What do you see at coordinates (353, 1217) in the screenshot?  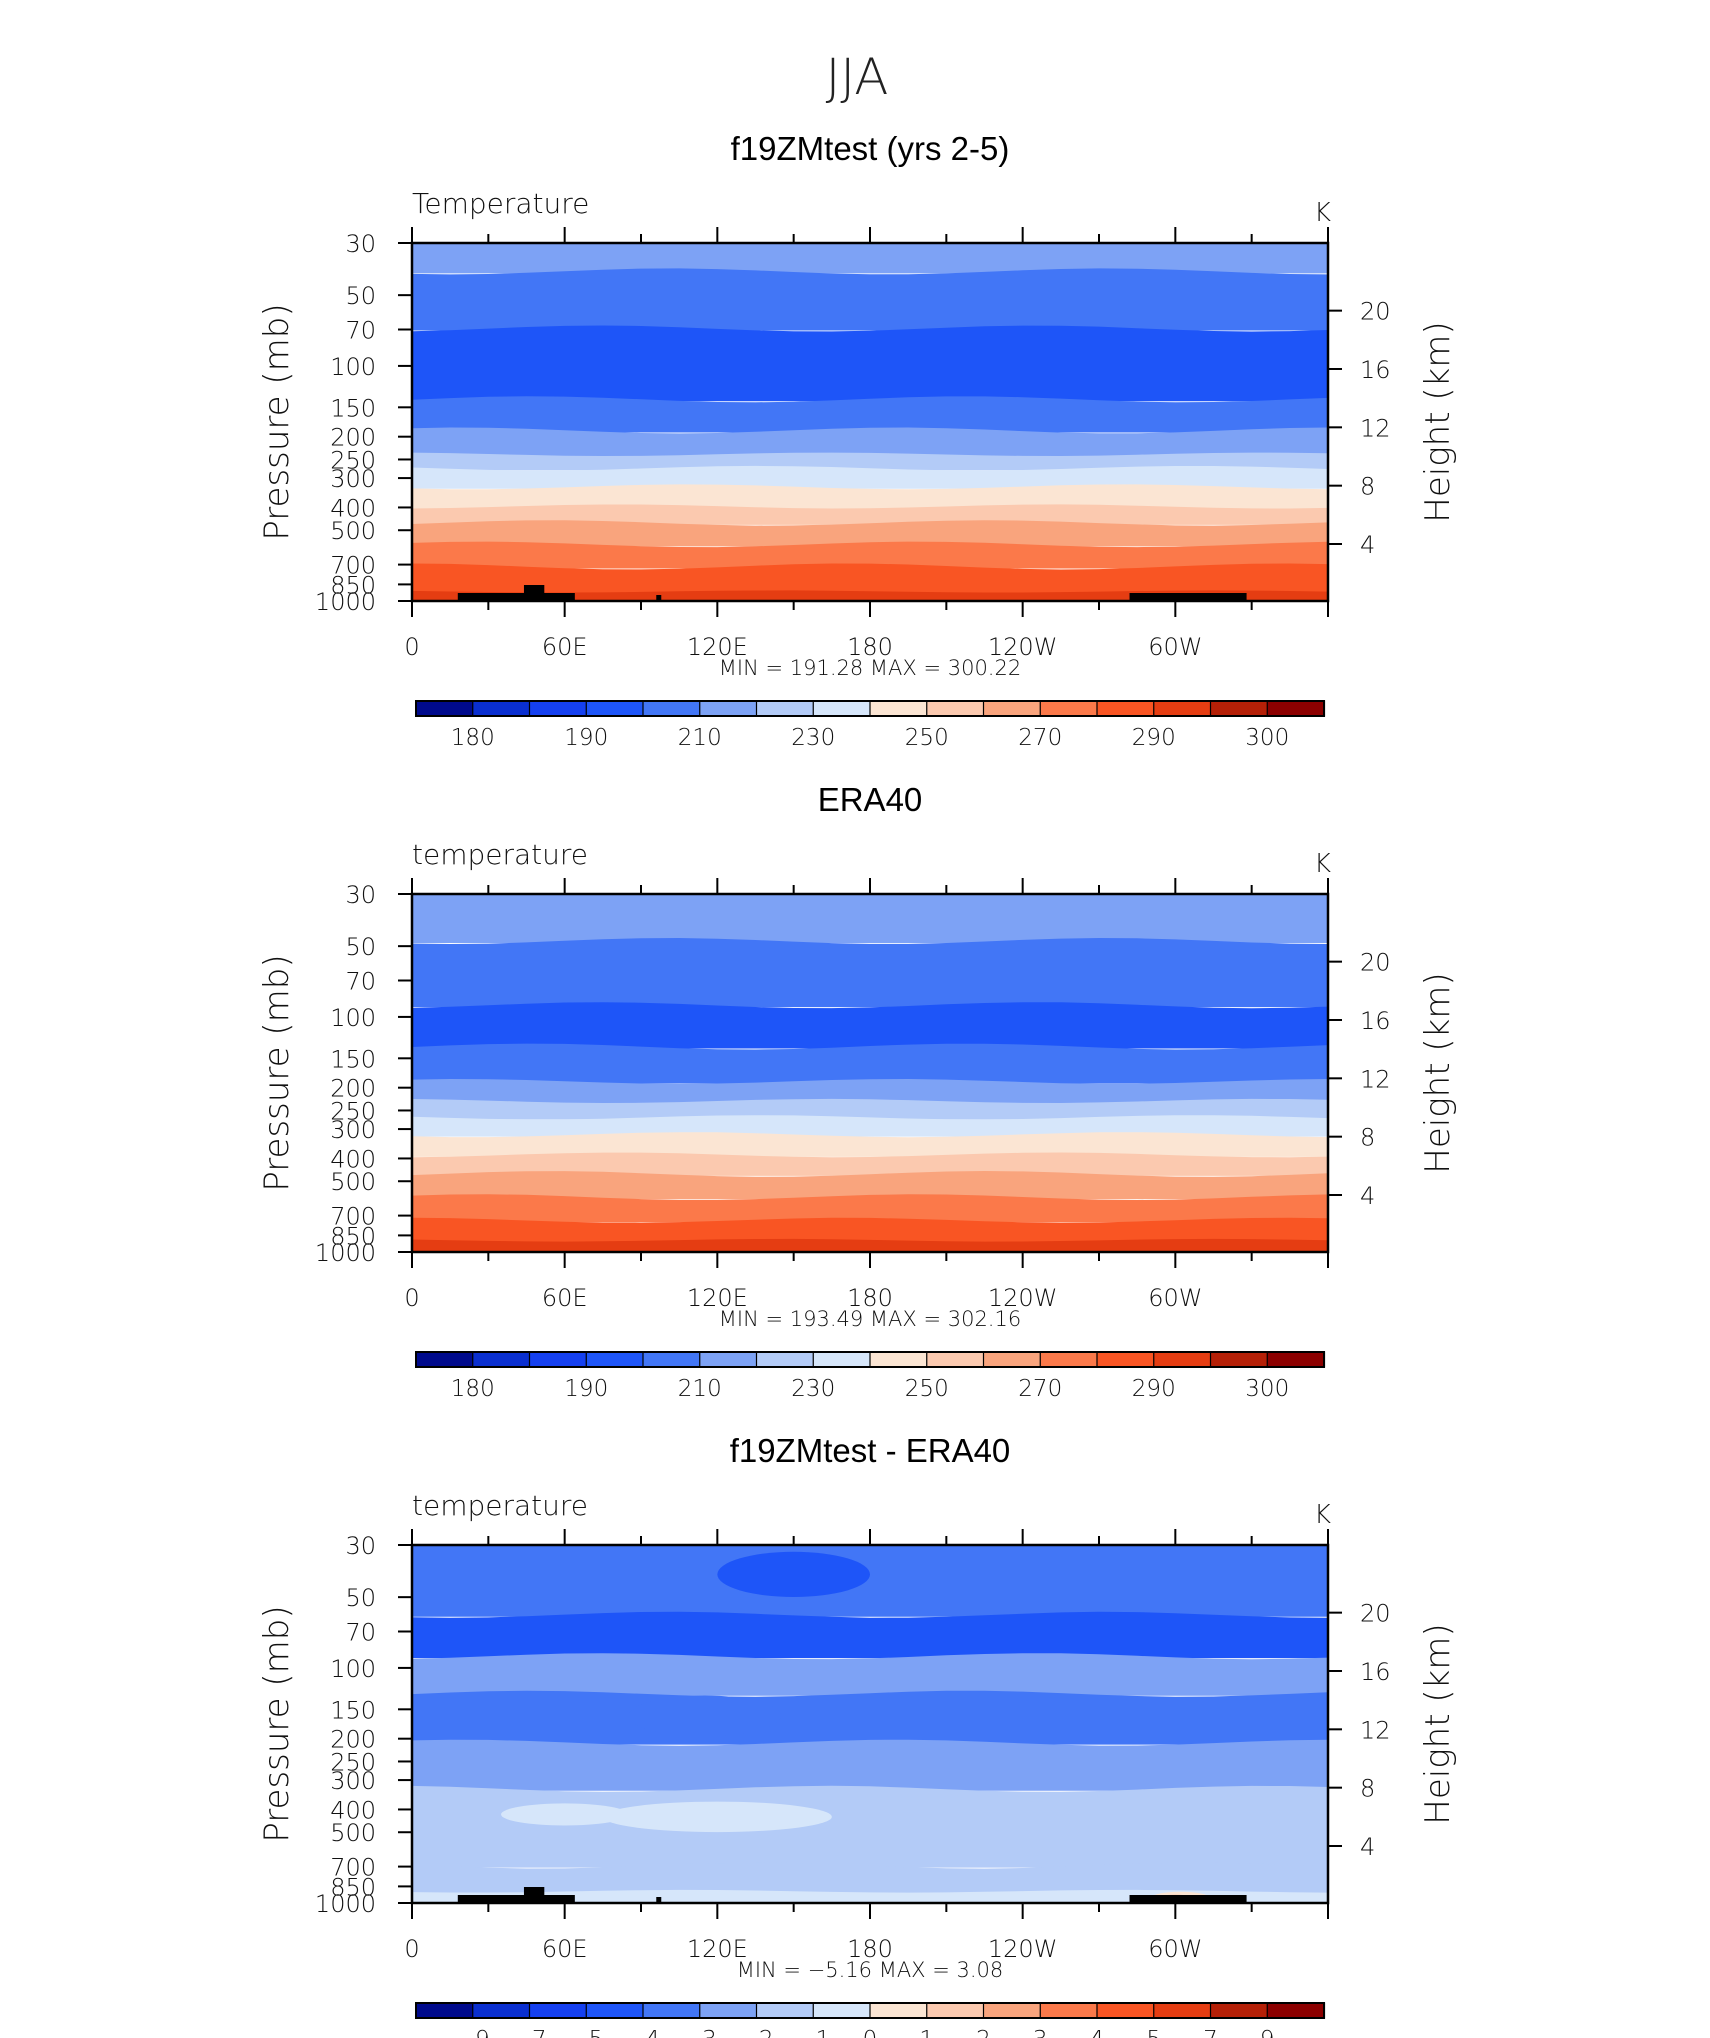 I see `y-tick-label: 700` at bounding box center [353, 1217].